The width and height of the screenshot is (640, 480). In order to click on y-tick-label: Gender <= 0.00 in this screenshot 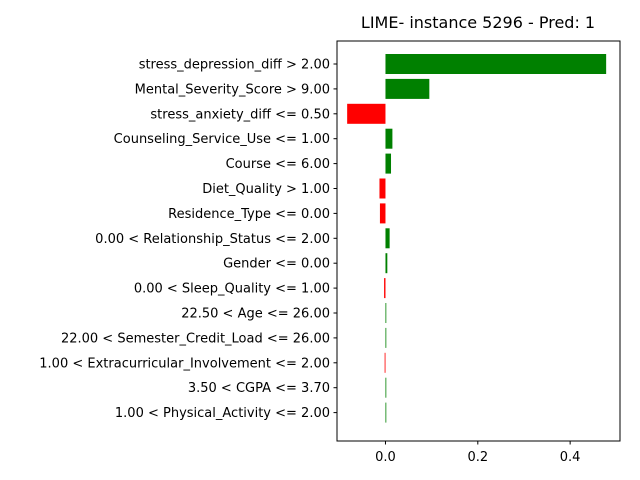, I will do `click(276, 264)`.